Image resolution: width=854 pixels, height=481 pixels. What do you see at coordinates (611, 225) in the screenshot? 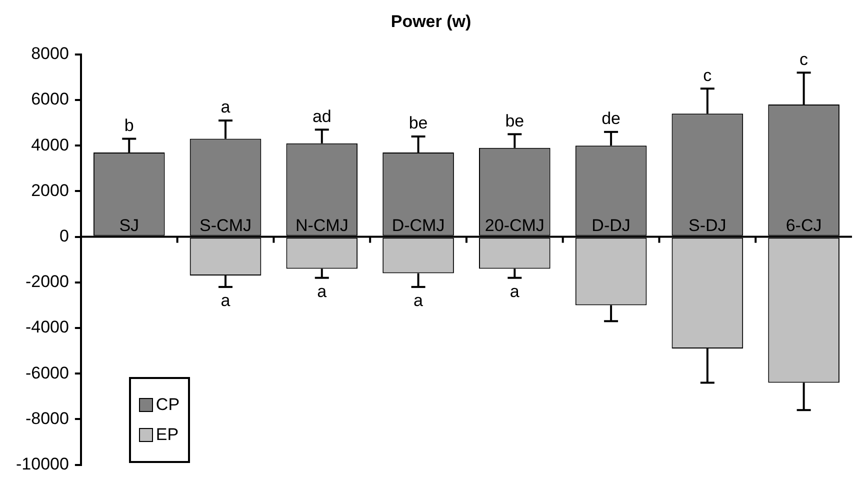
I see `x-tick-label: D-DJ` at bounding box center [611, 225].